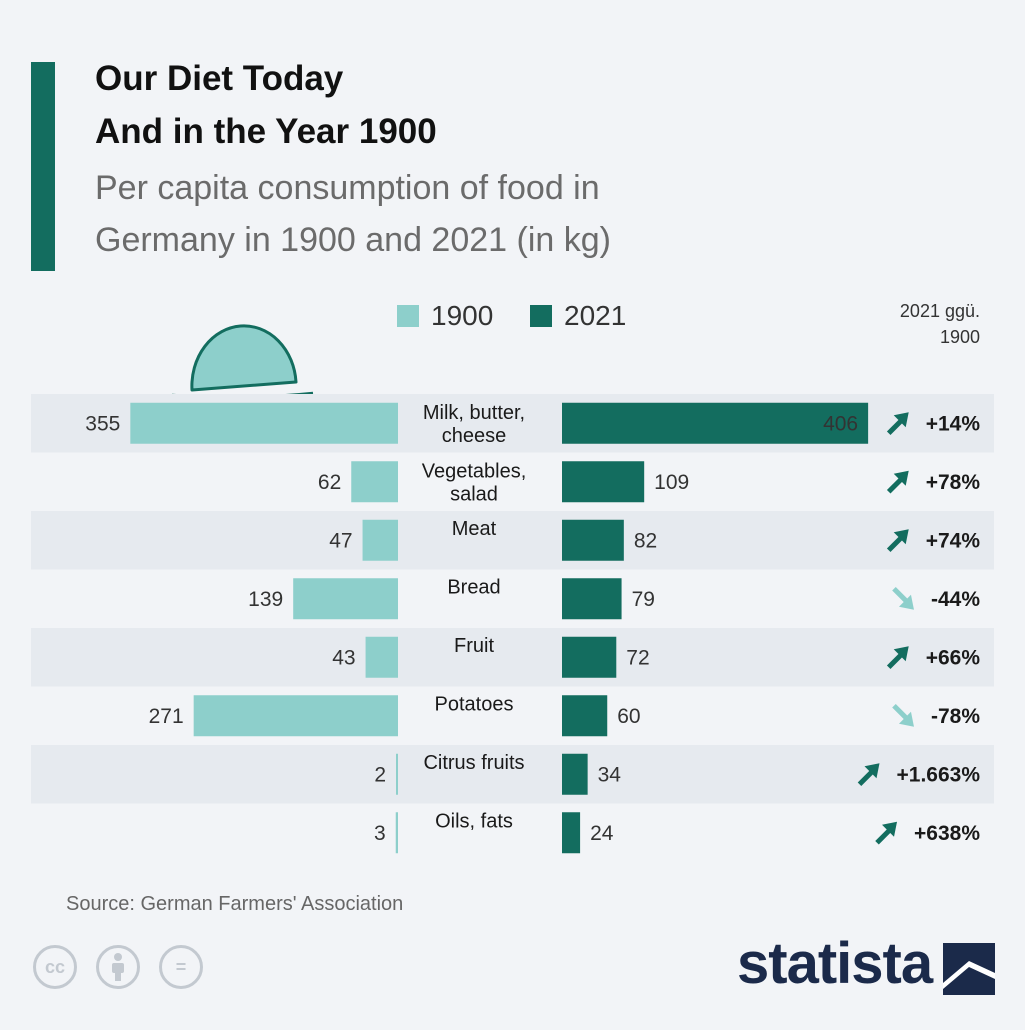  What do you see at coordinates (939, 774) in the screenshot?
I see `change-value-citrus-fruits: +1.663%` at bounding box center [939, 774].